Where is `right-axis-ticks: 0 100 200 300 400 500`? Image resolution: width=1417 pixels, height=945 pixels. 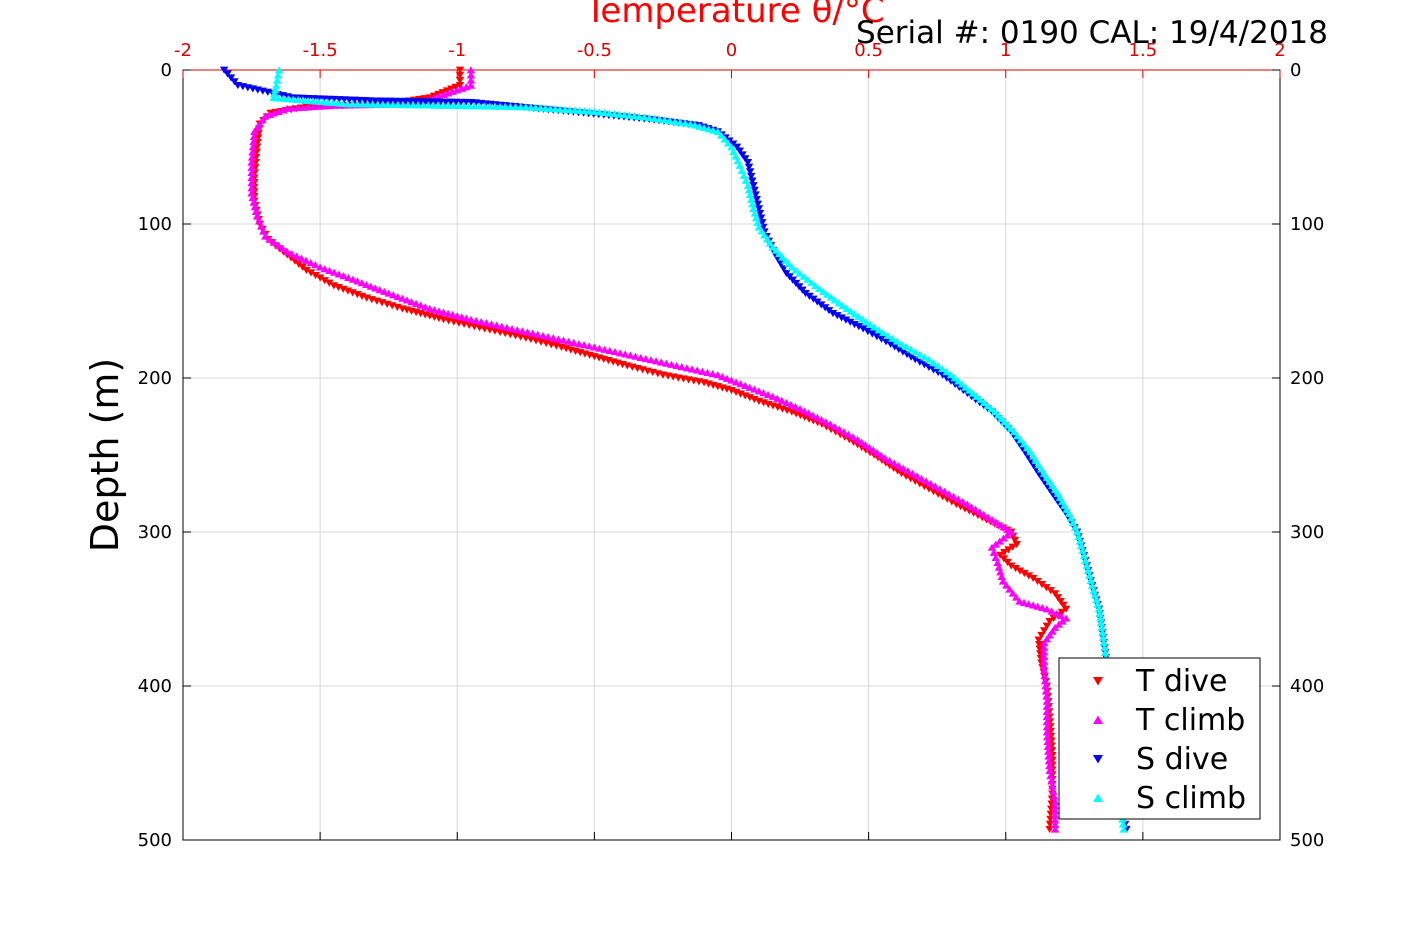
right-axis-ticks: 0 100 200 300 400 500 is located at coordinates (1298, 455).